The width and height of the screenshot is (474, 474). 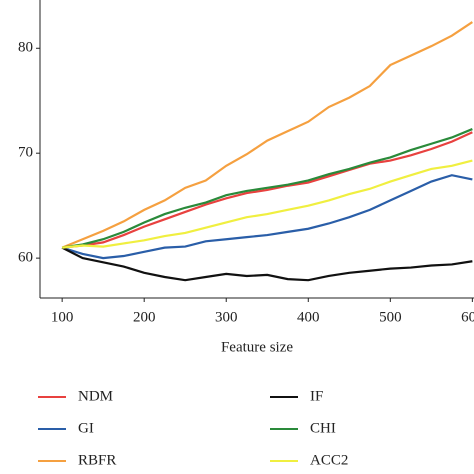 What do you see at coordinates (267, 264) in the screenshot?
I see `series-line` at bounding box center [267, 264].